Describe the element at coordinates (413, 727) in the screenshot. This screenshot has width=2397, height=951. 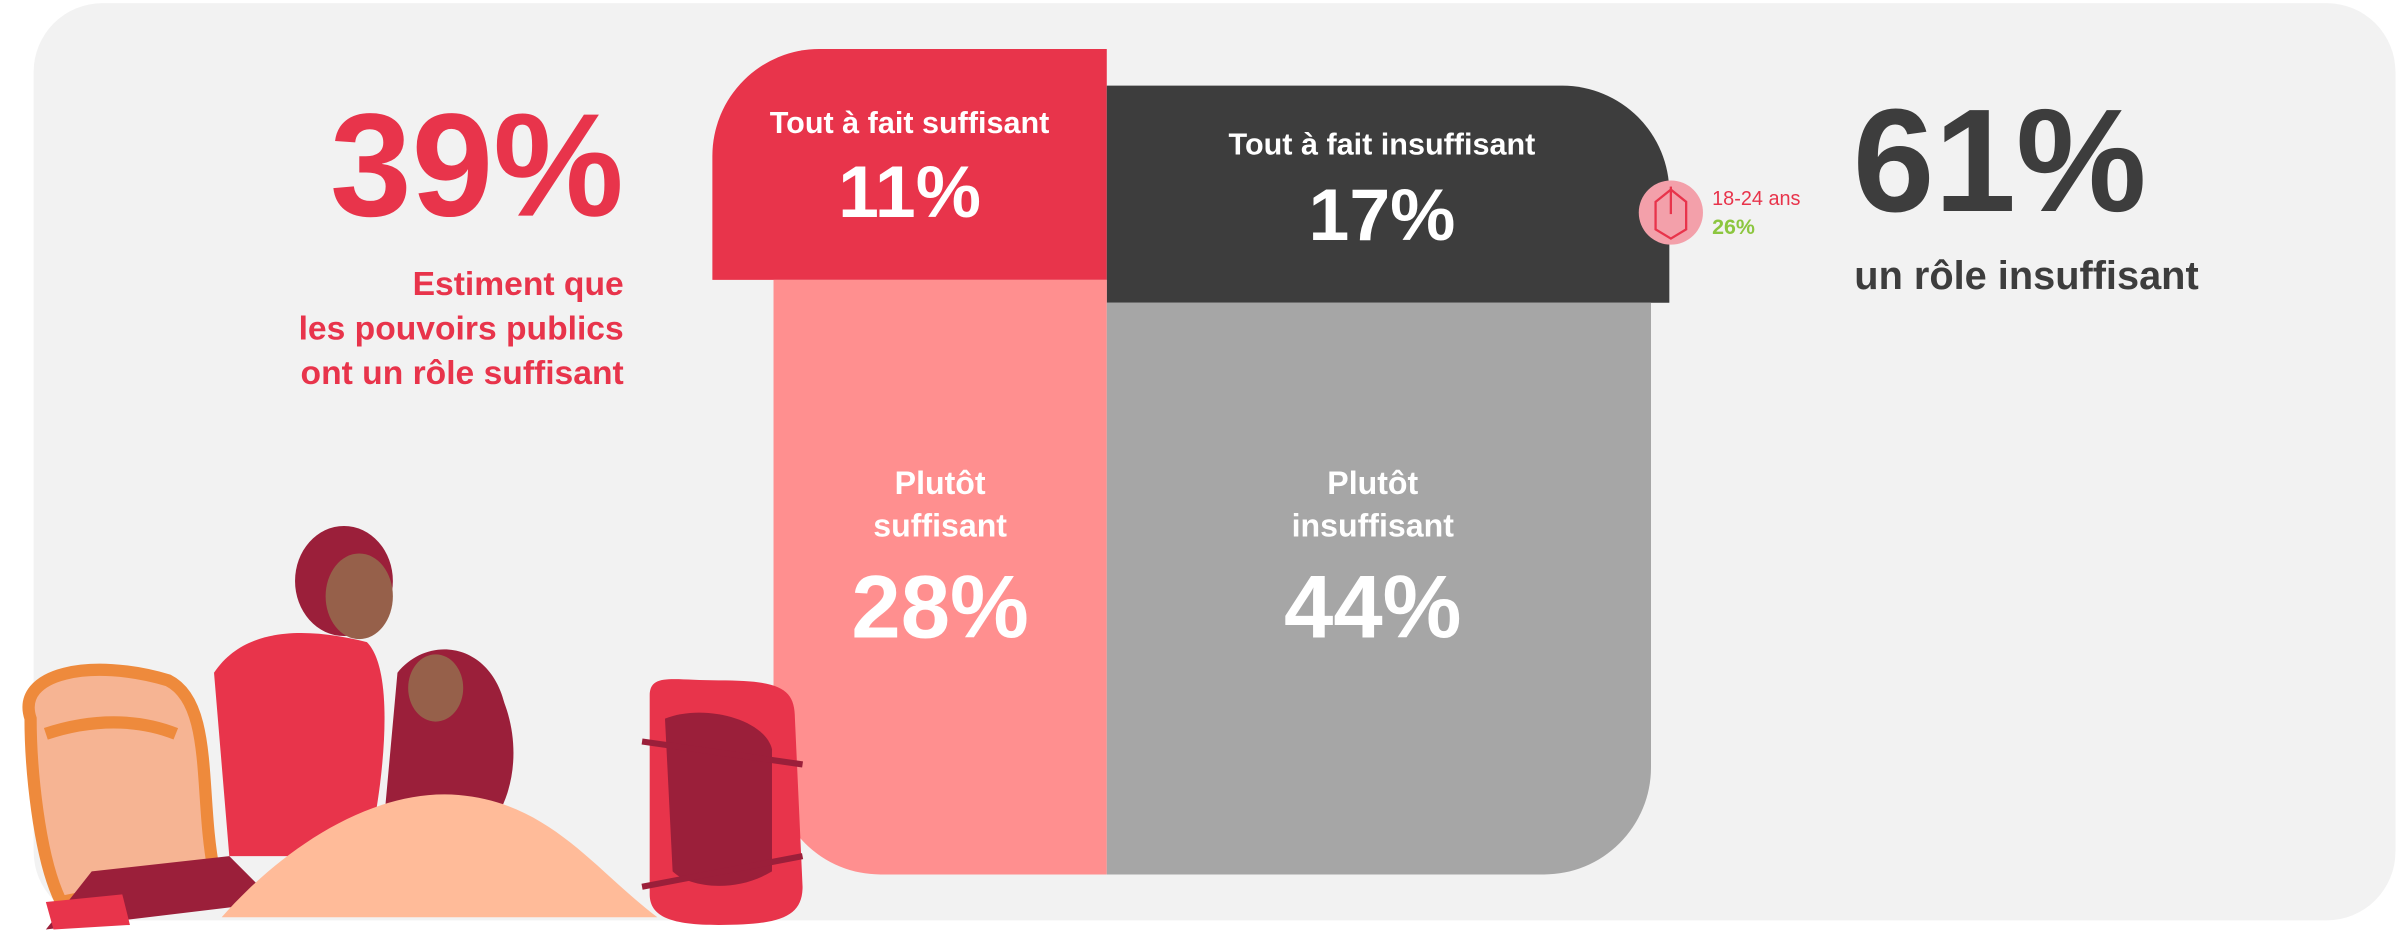
I see `illustration` at that location.